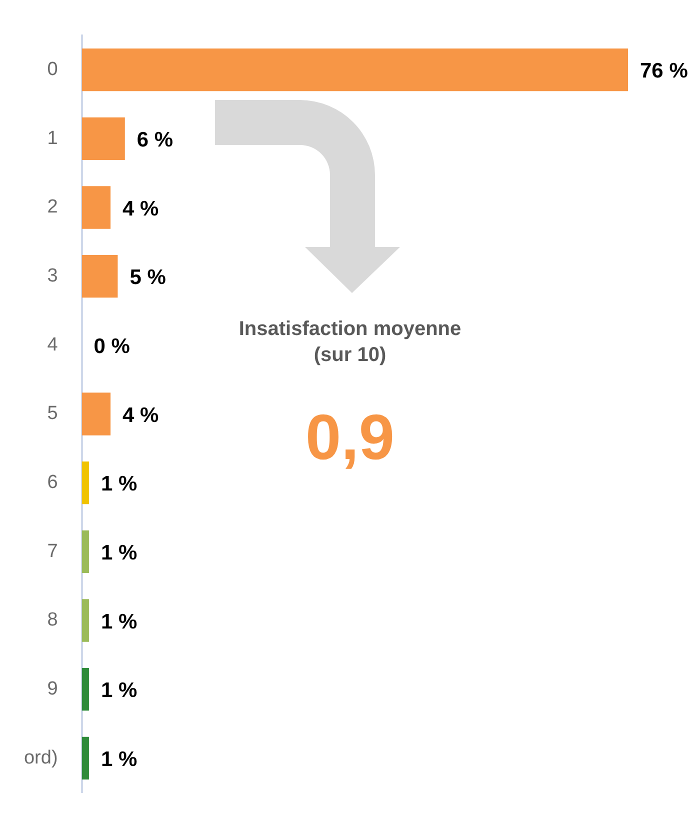 The image size is (700, 828). What do you see at coordinates (350, 437) in the screenshot?
I see `annotation: 0,9` at bounding box center [350, 437].